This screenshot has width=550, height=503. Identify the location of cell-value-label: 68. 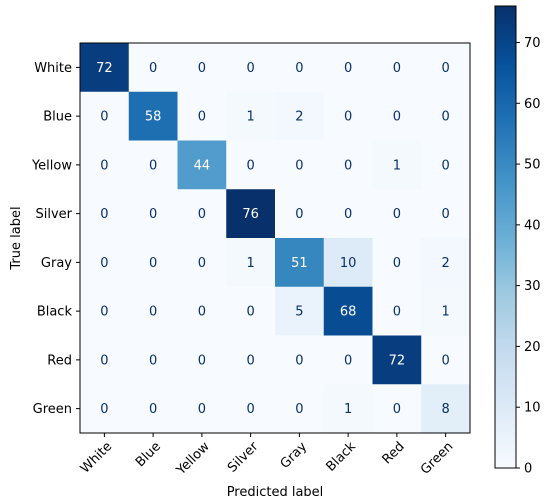
(348, 312).